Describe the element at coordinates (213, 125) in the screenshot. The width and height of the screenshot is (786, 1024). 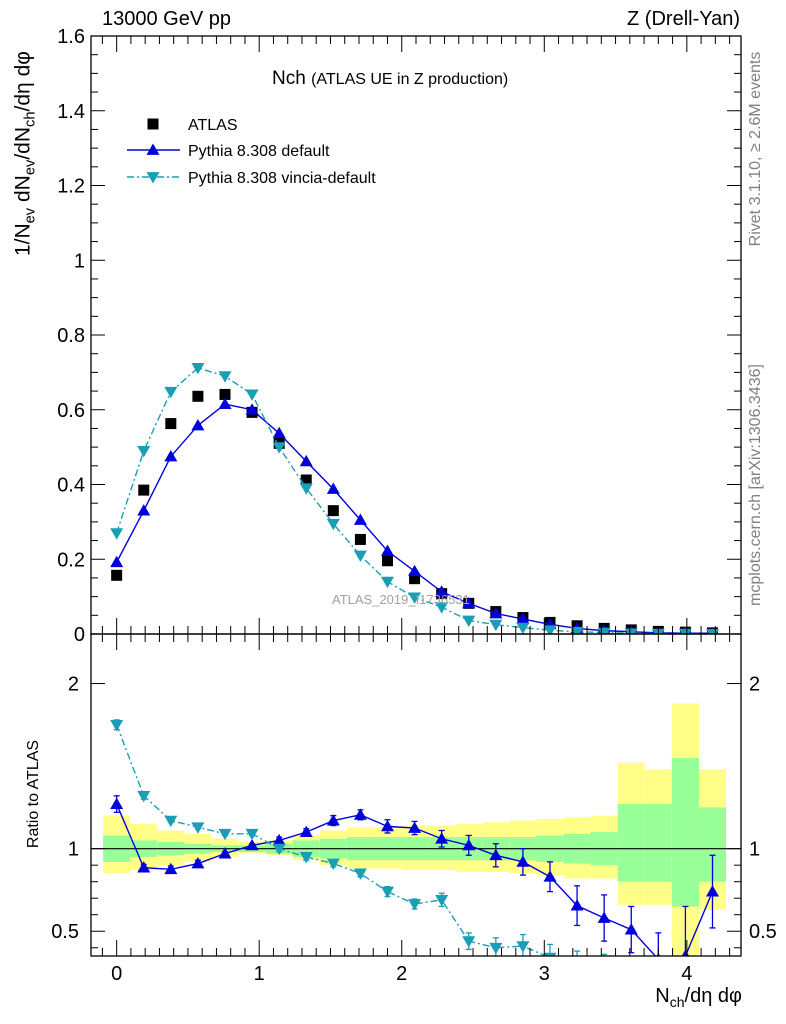
I see `legend-label-0: ATLAS` at that location.